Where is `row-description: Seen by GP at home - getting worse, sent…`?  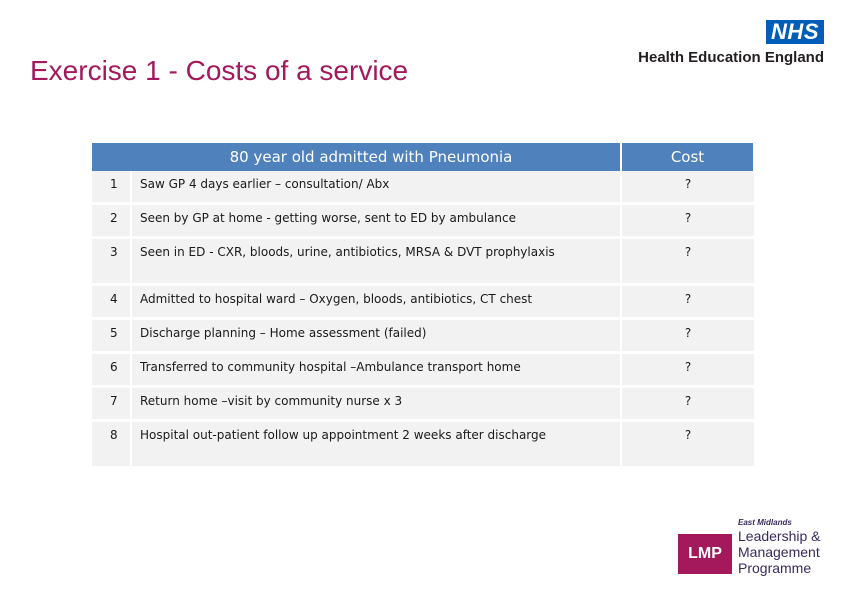
row-description: Seen by GP at home - getting worse, sent… is located at coordinates (375, 221).